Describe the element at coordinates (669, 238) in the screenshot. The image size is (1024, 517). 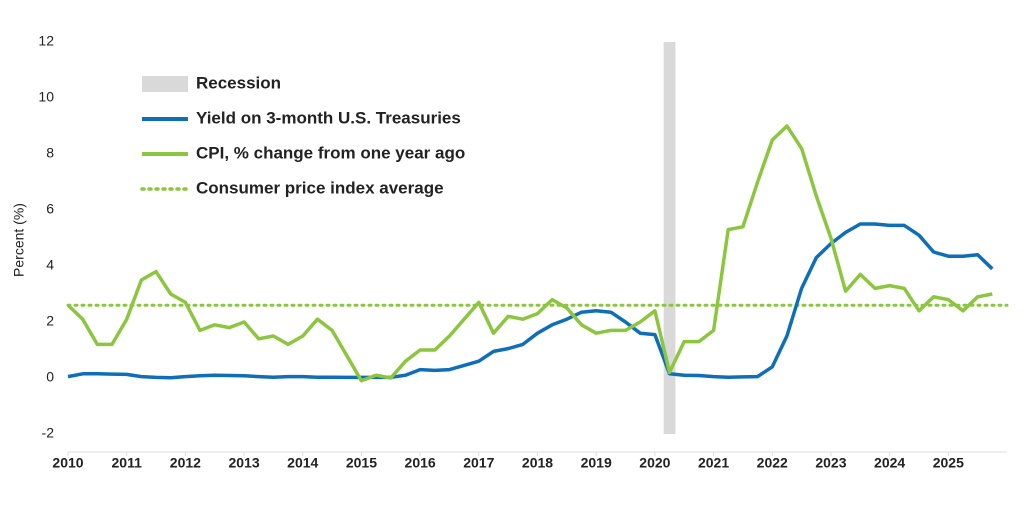
I see `recession-band` at that location.